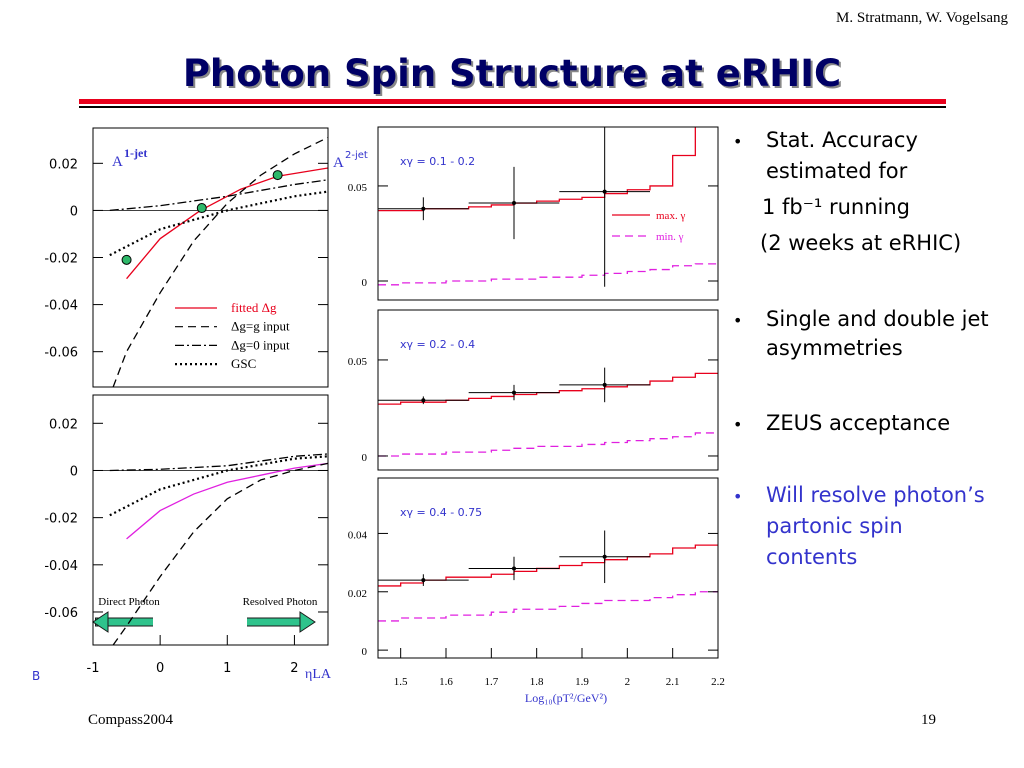  What do you see at coordinates (446, 682) in the screenshot?
I see `x-tick-label: 1.6` at bounding box center [446, 682].